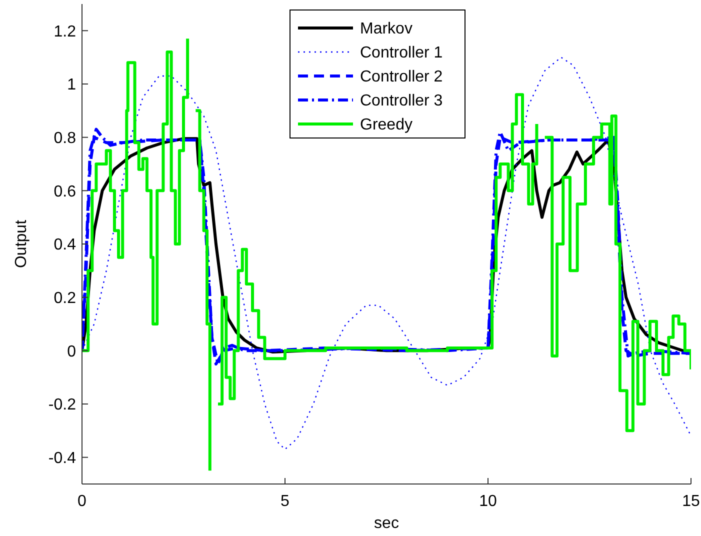  Describe the element at coordinates (65, 191) in the screenshot. I see `y-tick-label: 0.6` at that location.